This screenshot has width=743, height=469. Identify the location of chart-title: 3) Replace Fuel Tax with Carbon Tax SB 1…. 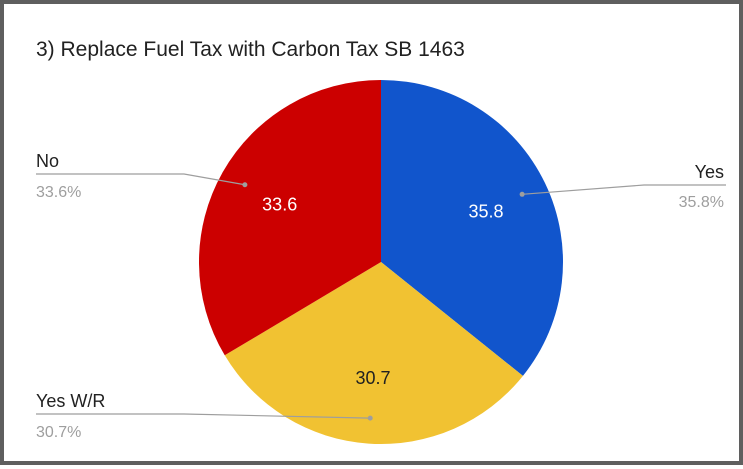
(250, 49).